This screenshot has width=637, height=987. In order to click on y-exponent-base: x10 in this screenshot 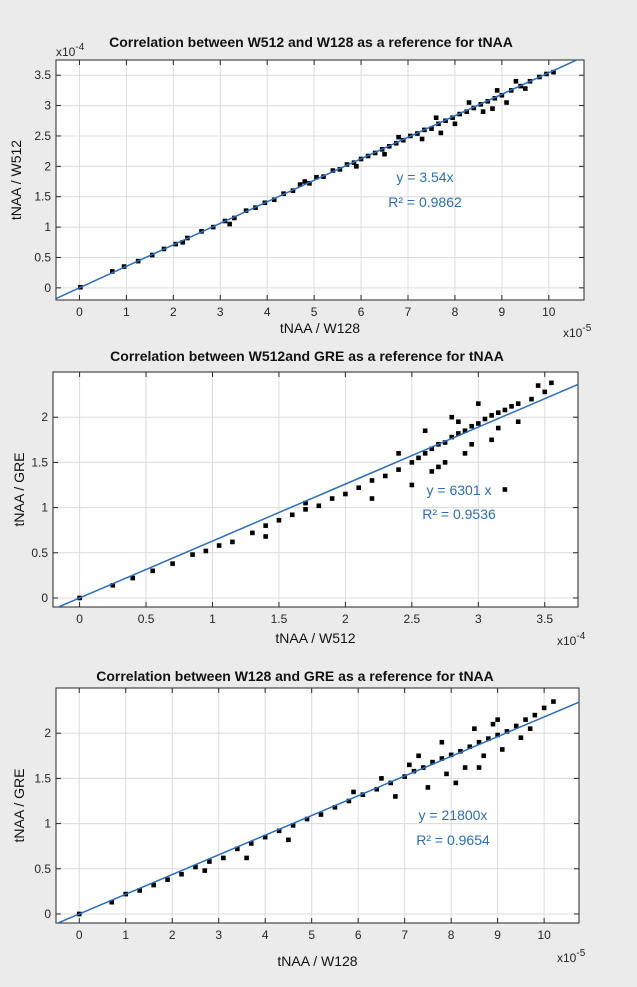, I will do `click(66, 52)`.